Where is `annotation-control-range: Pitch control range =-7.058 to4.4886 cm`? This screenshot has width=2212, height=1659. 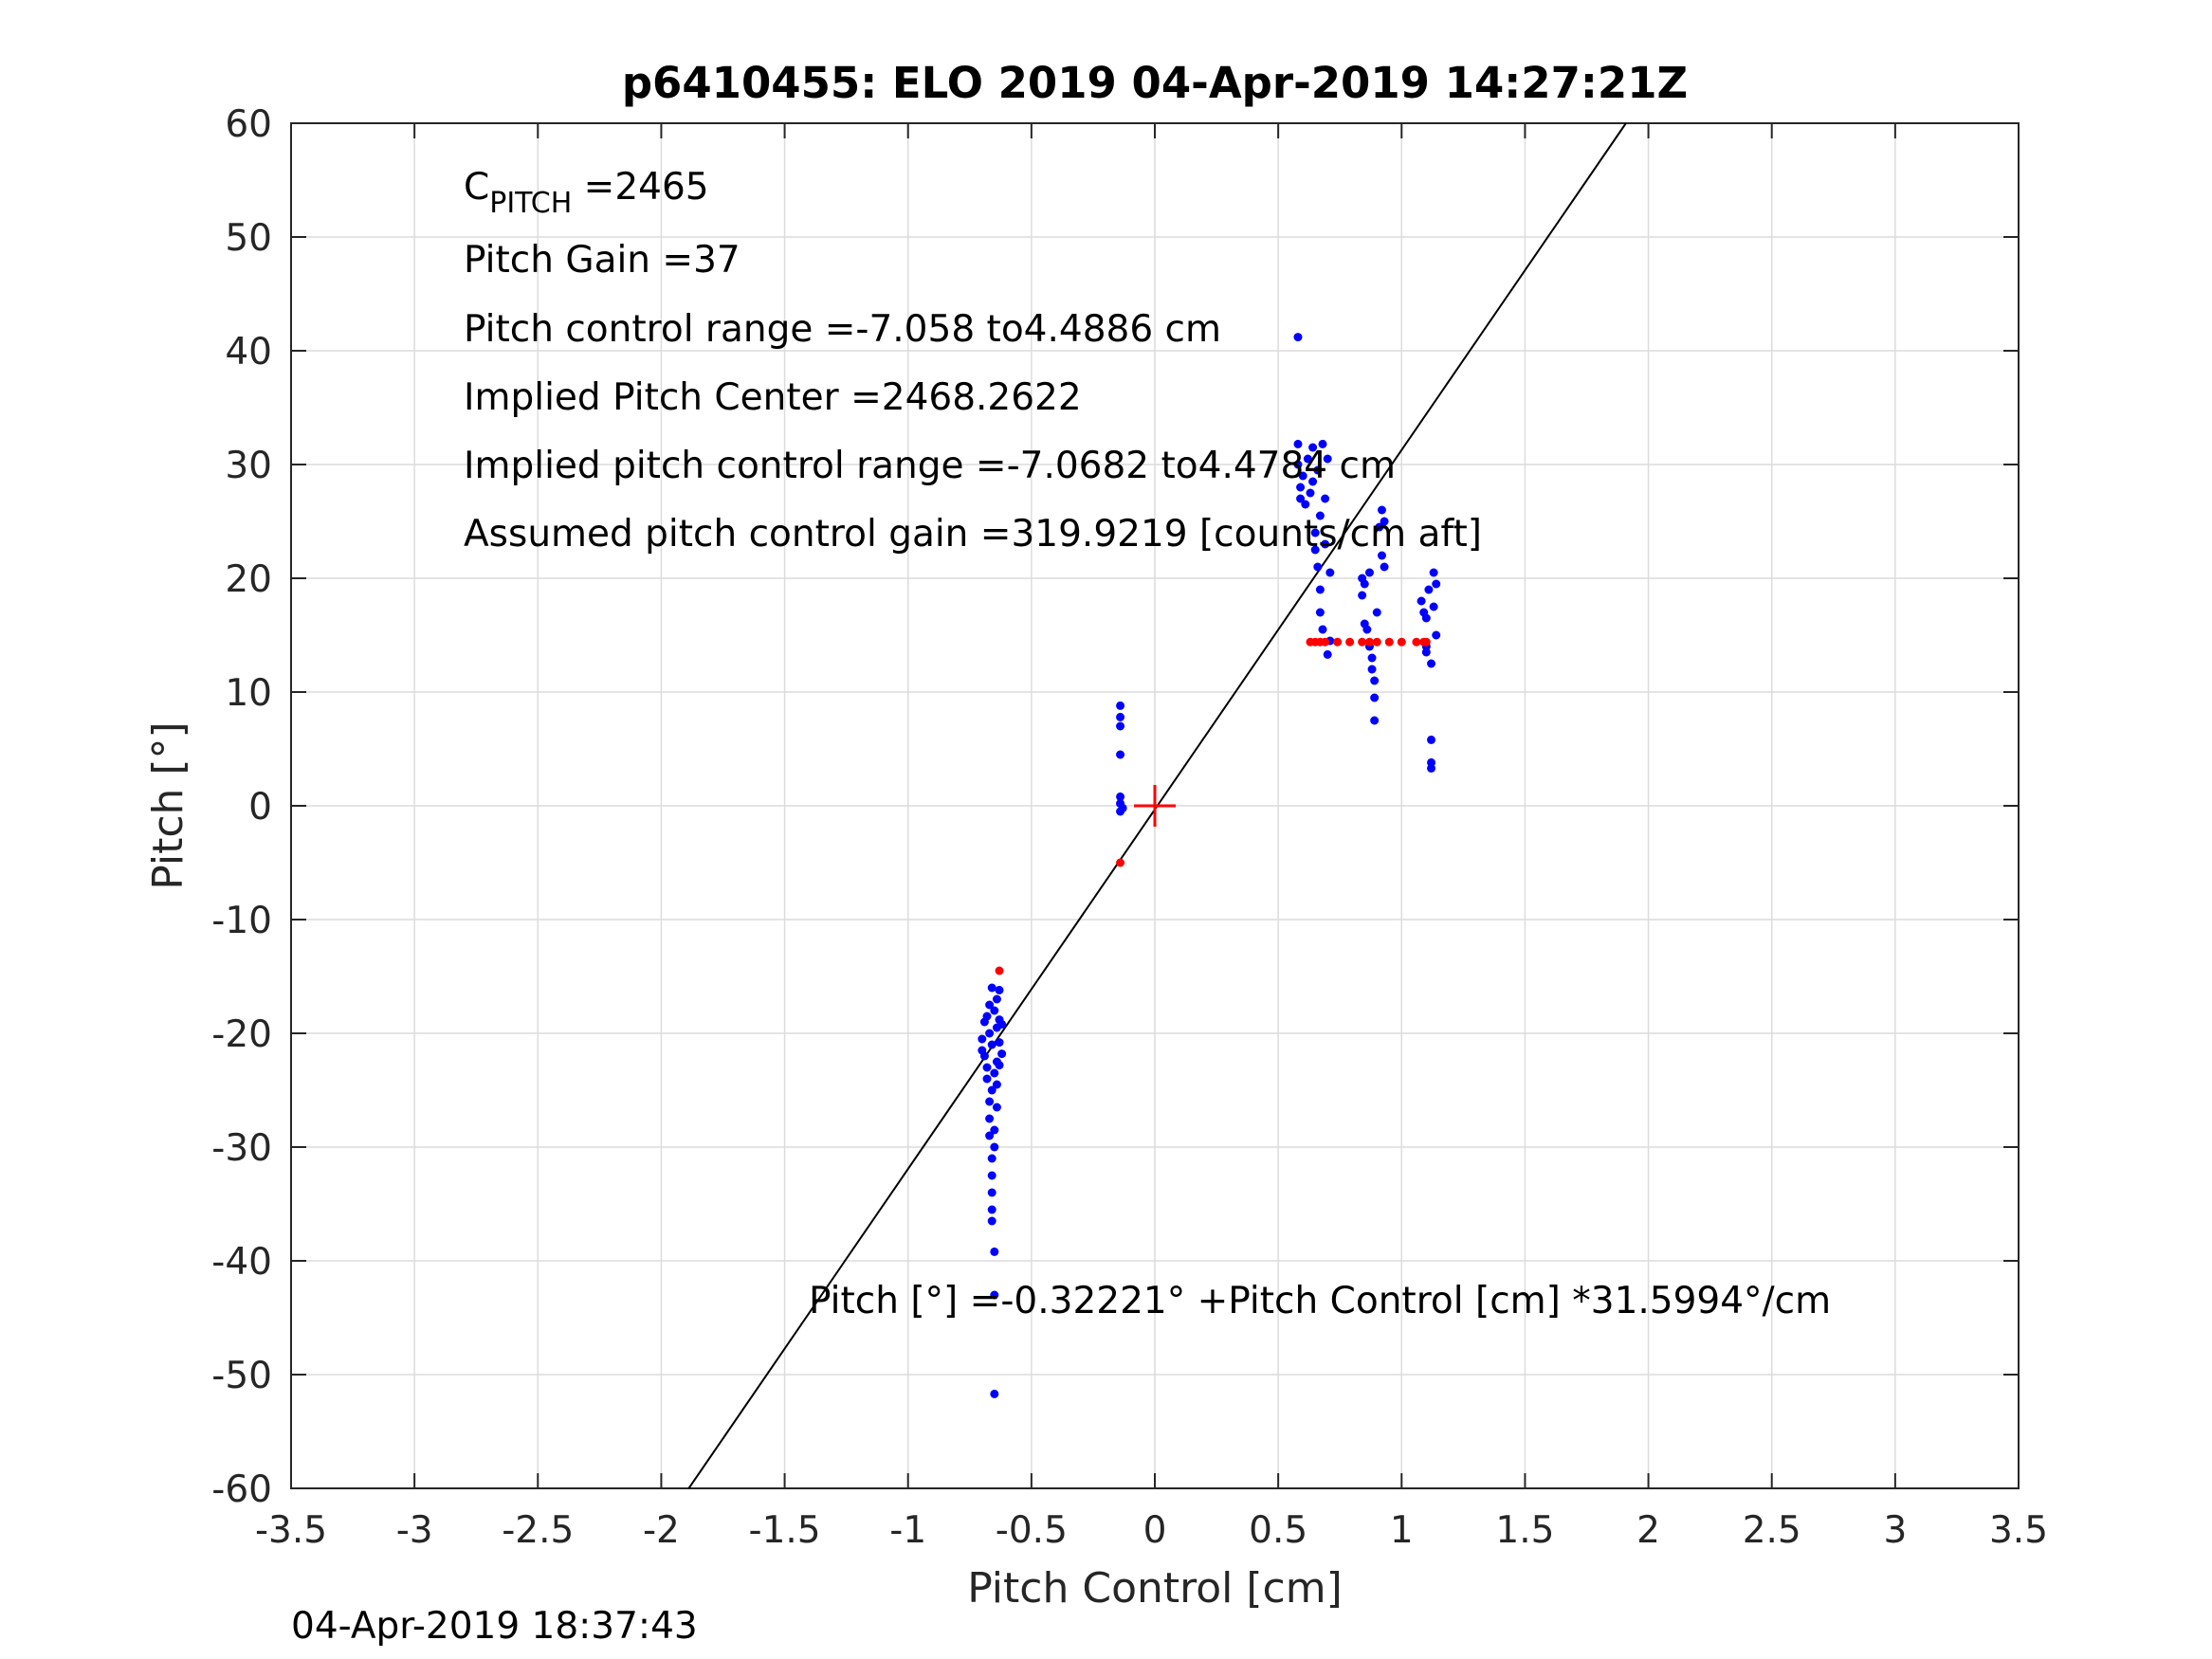
annotation-control-range: Pitch control range =-7.058 to4.4886 cm is located at coordinates (842, 329).